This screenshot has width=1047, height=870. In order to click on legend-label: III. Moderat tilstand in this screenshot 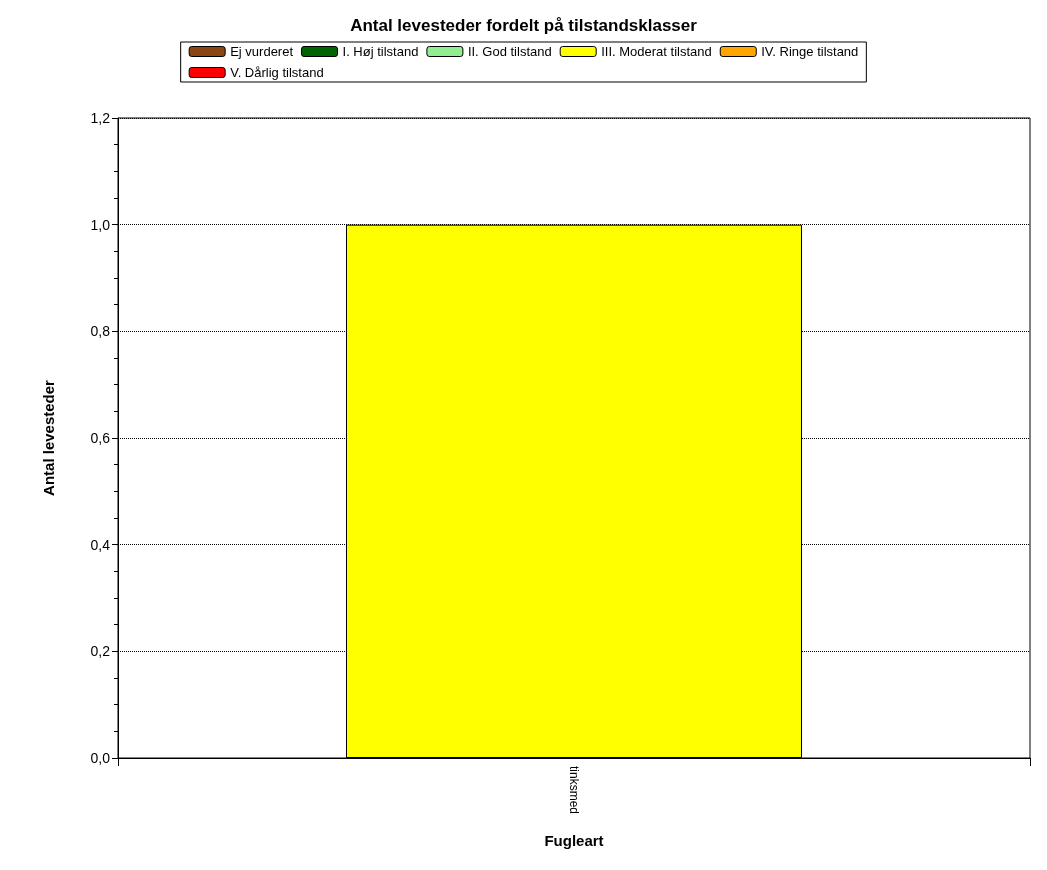, I will do `click(656, 51)`.